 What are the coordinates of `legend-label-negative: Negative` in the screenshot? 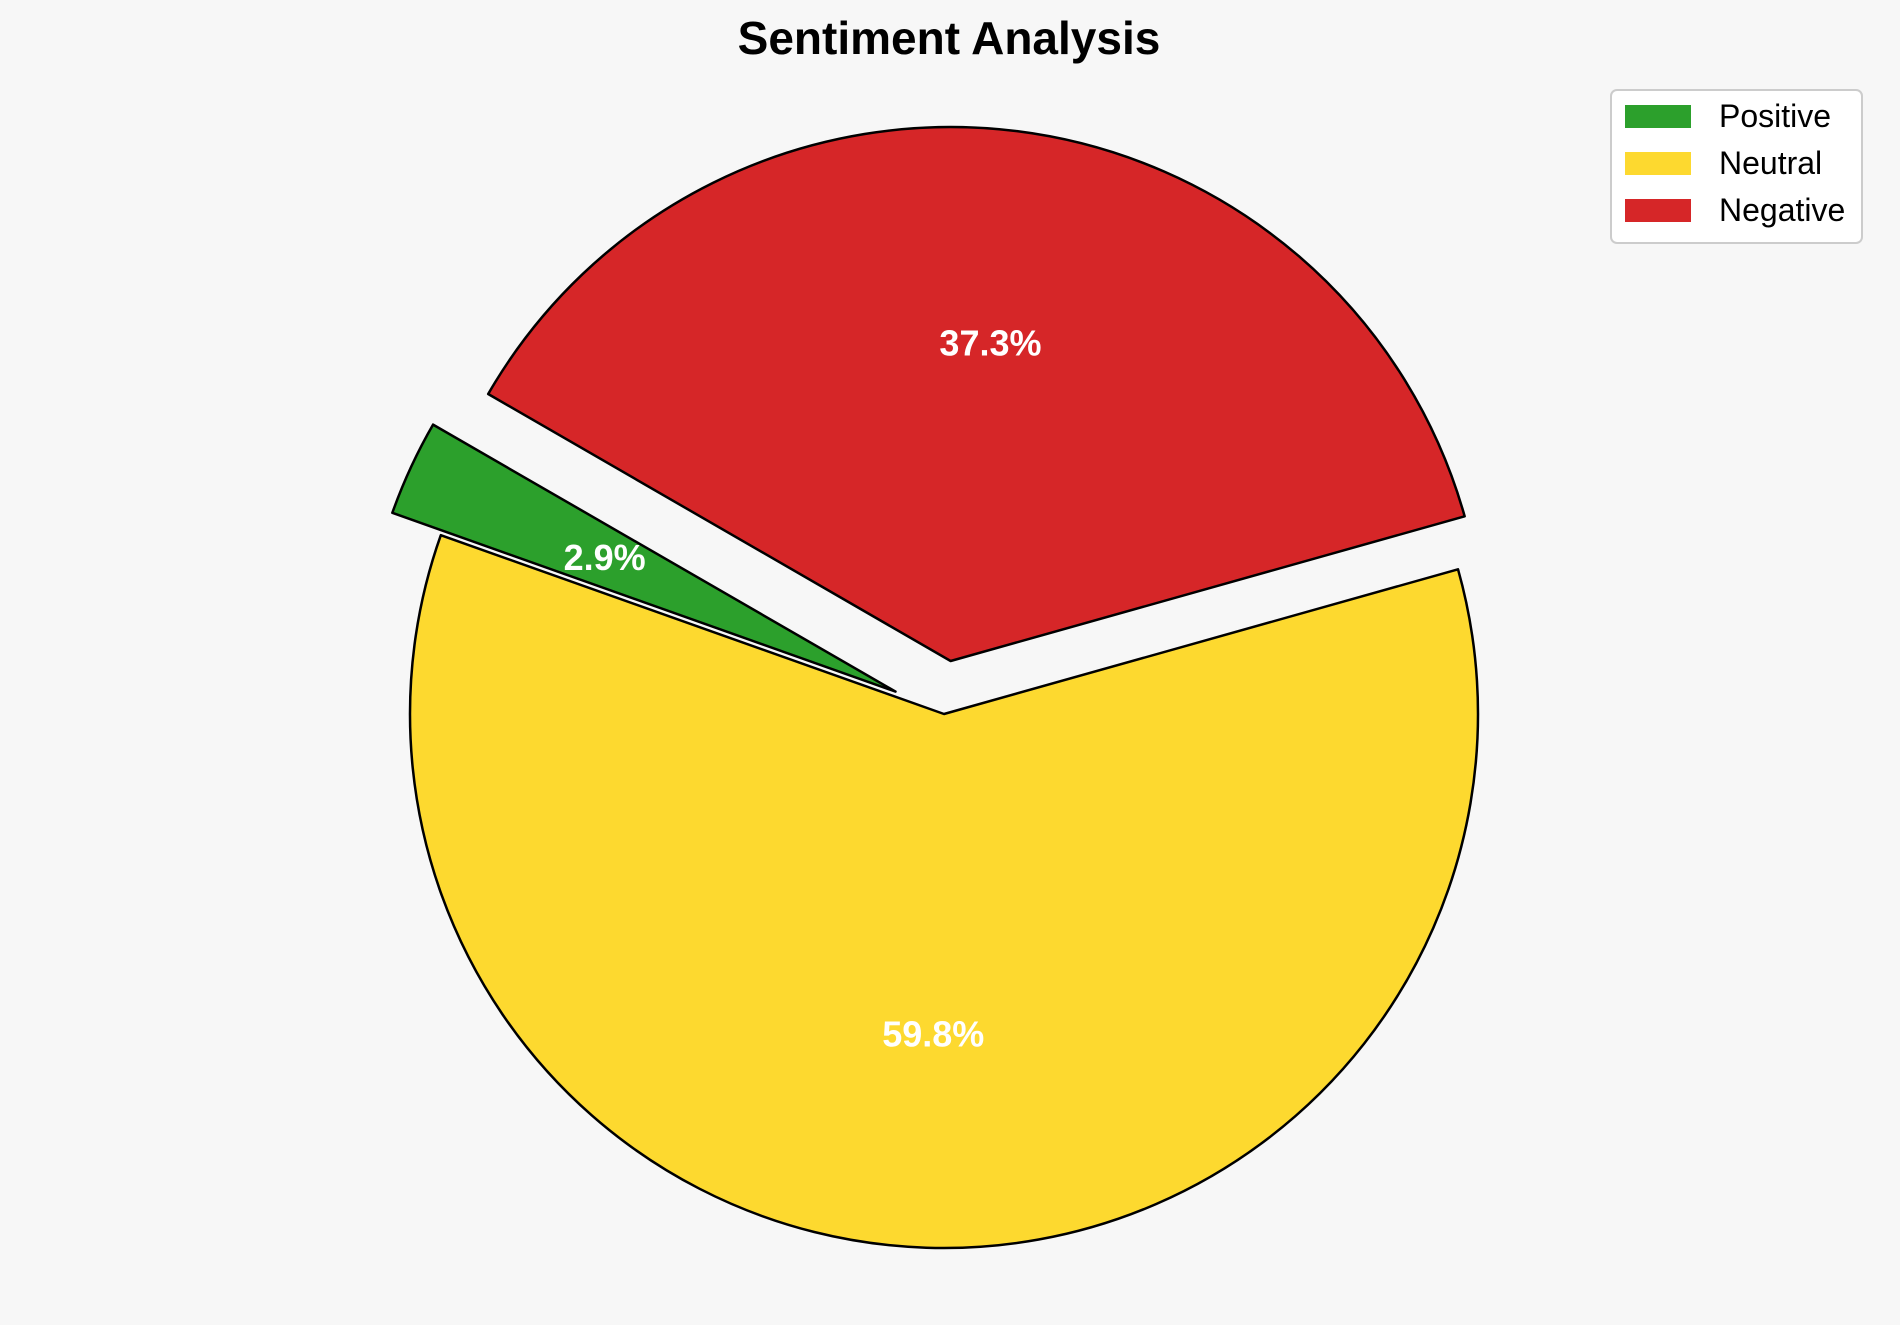 It's located at (1782, 210).